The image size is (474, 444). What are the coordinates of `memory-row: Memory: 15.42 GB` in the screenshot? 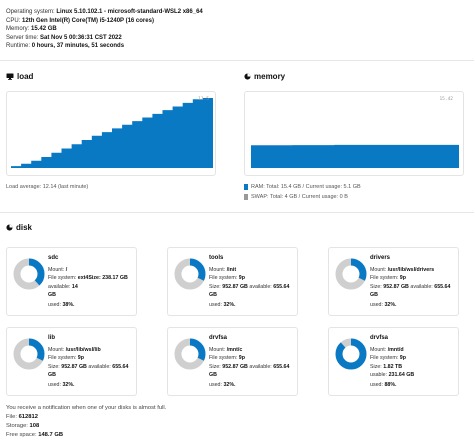 It's located at (104, 29).